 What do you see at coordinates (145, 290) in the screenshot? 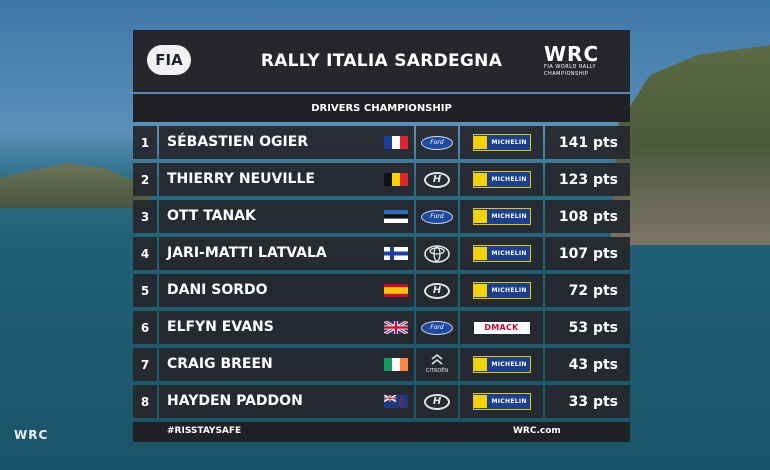
I see `row-position: 5` at bounding box center [145, 290].